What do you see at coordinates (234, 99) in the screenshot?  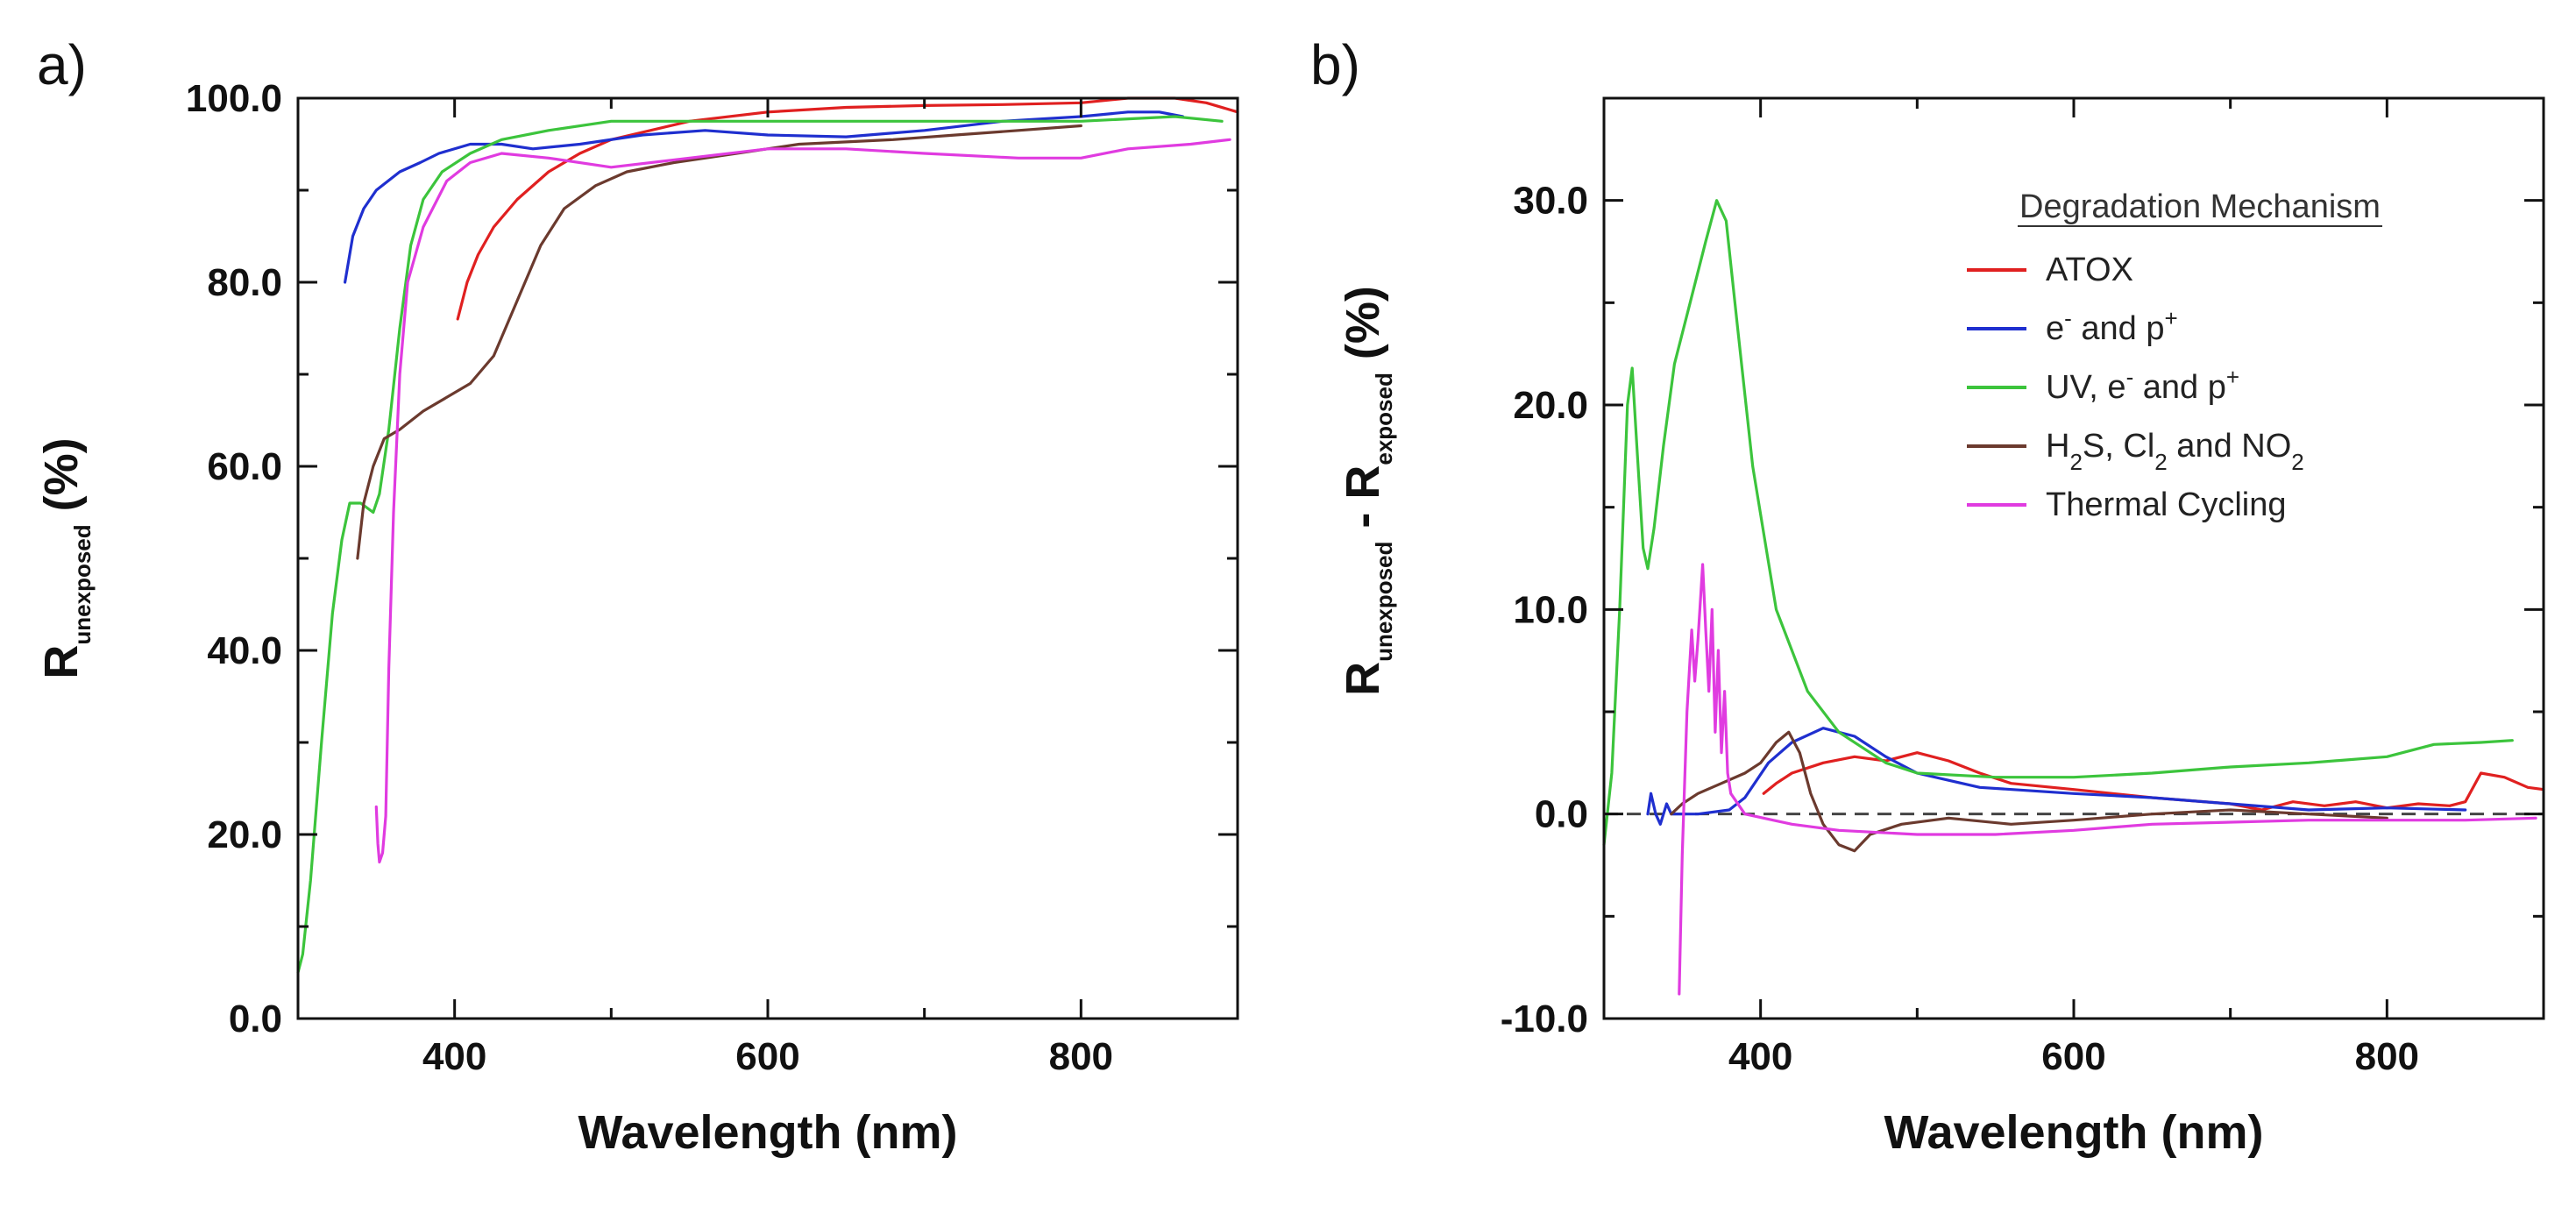 I see `y-tick-label: 100.0` at bounding box center [234, 99].